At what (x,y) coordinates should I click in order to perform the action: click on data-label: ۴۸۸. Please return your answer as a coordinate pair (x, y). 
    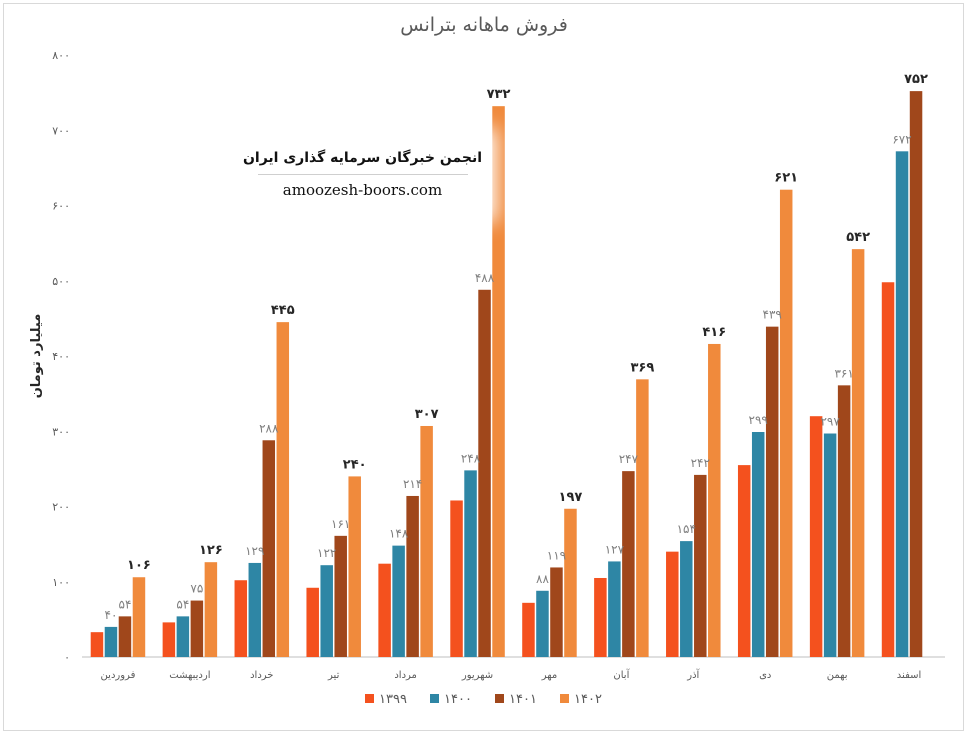
    Looking at the image, I should click on (485, 278).